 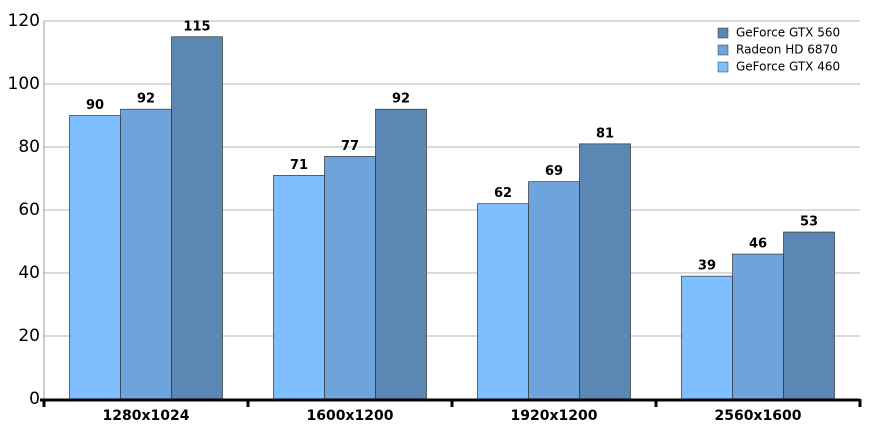 What do you see at coordinates (29, 273) in the screenshot?
I see `y-tick-label: 40` at bounding box center [29, 273].